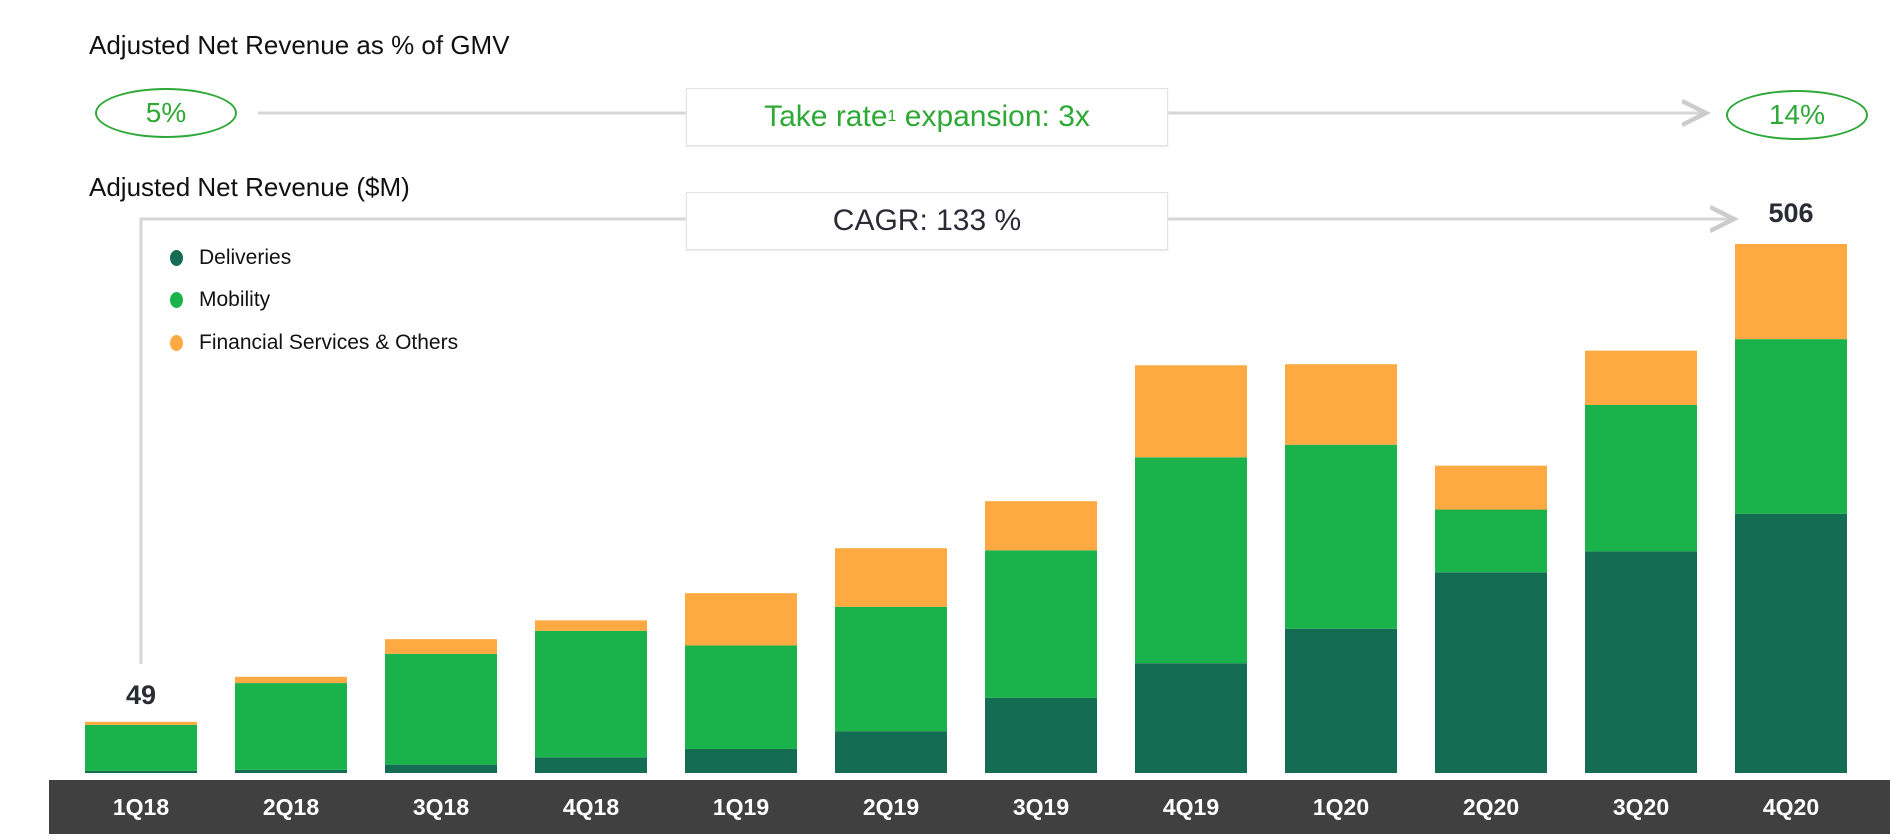 The height and width of the screenshot is (840, 1900). Describe the element at coordinates (166, 113) in the screenshot. I see `start-rate-oval: 5%` at that location.